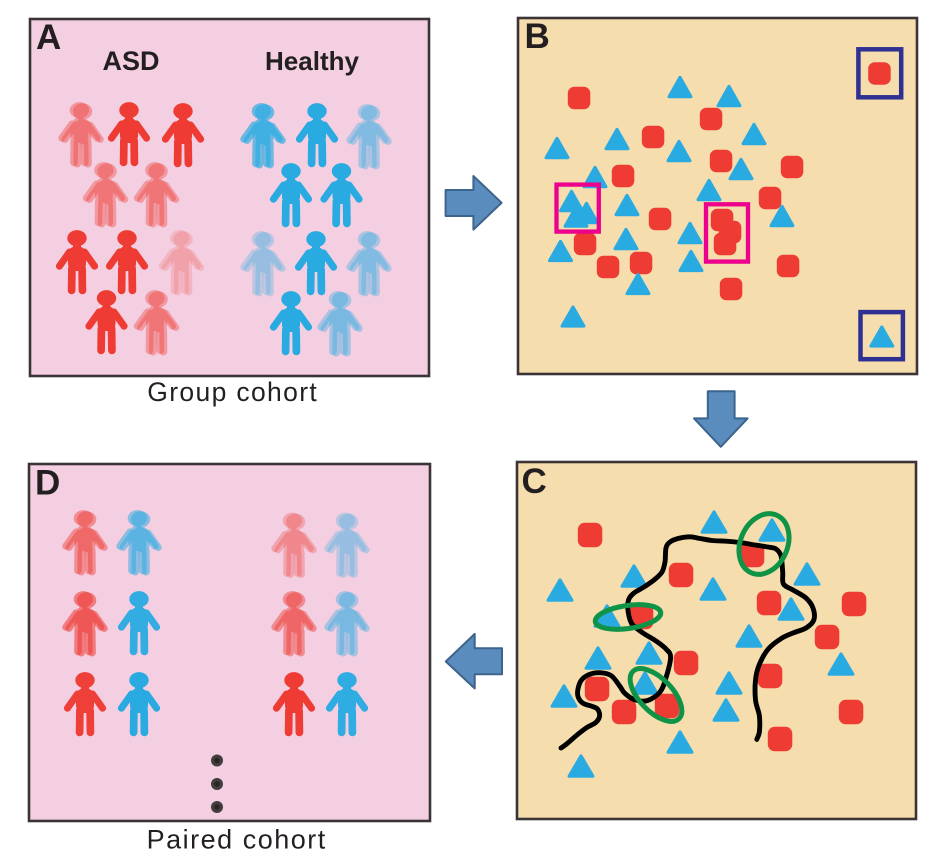 The image size is (937, 850). What do you see at coordinates (48, 37) in the screenshot?
I see `svg-text: A` at bounding box center [48, 37].